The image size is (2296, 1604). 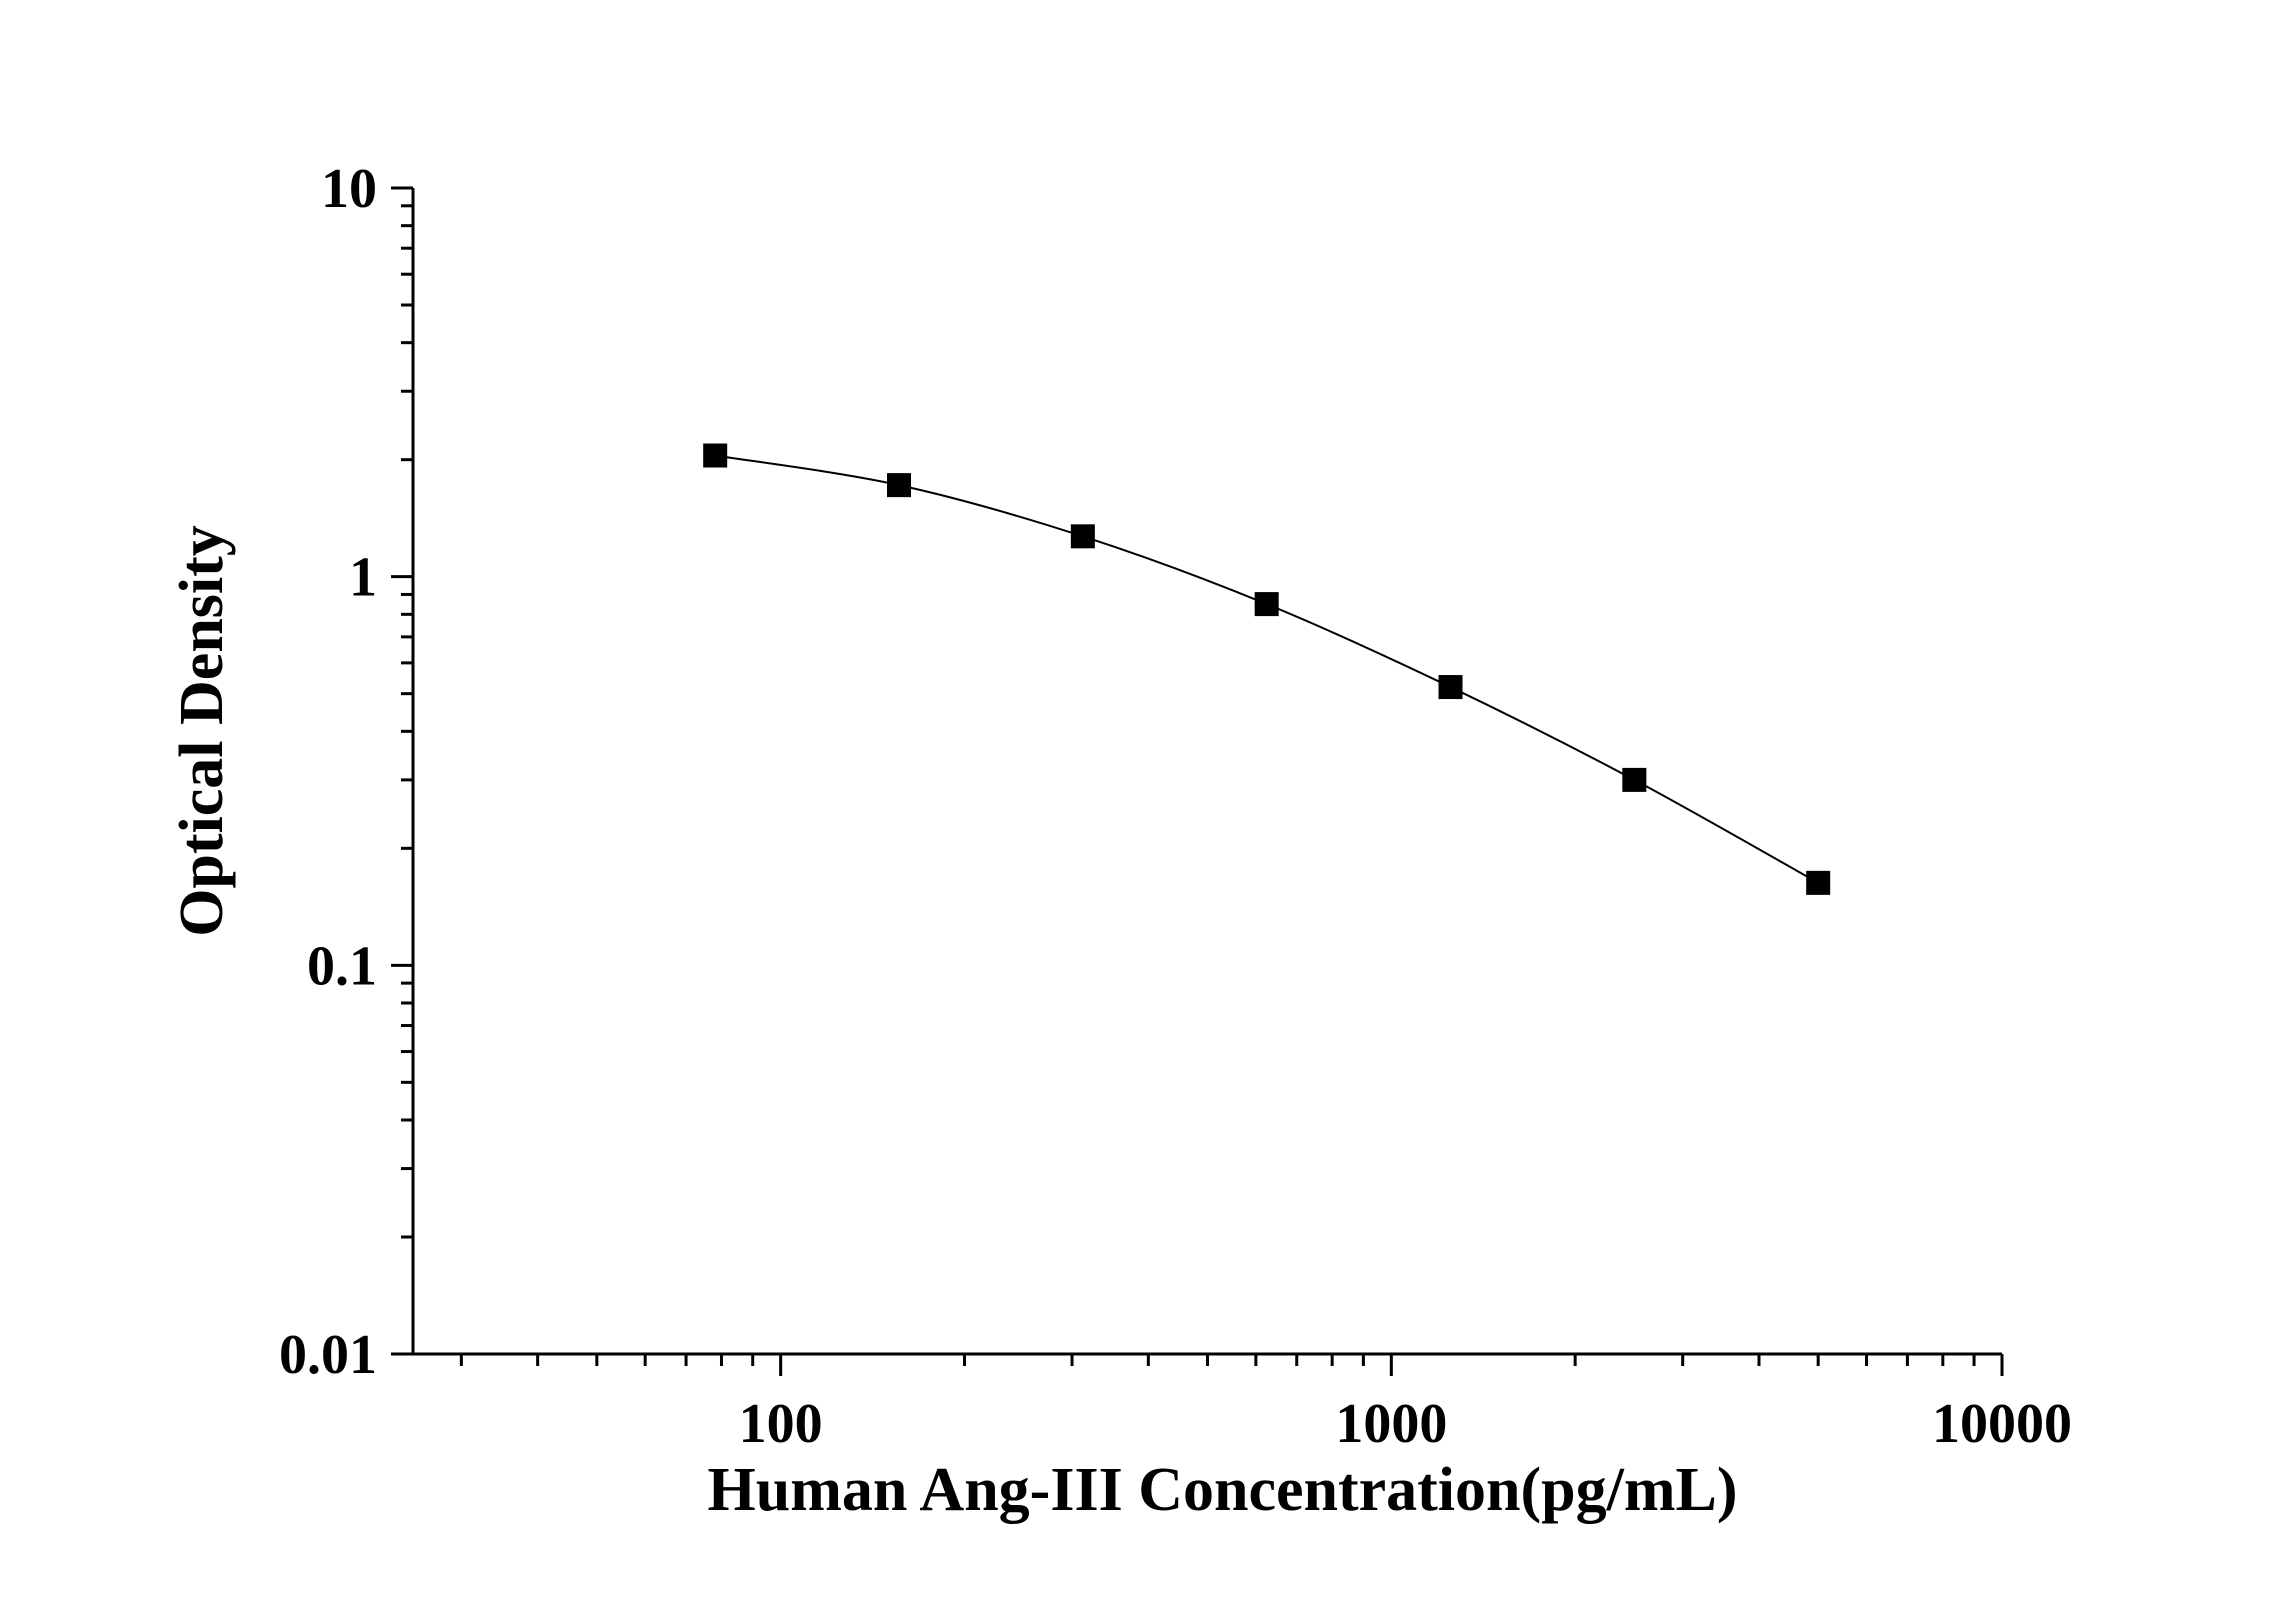 I want to click on fit-curve, so click(x=1267, y=669).